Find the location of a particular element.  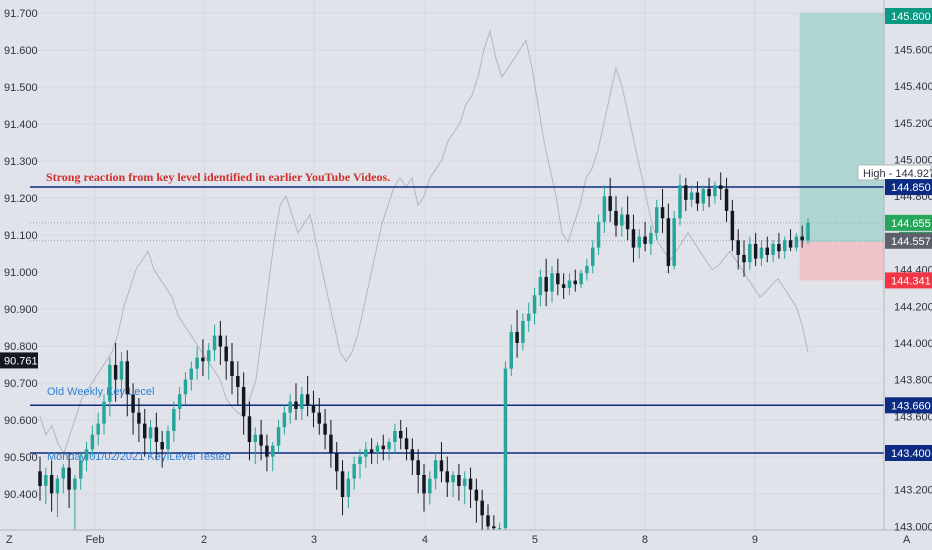

time-axis: Z A Feb 2 3 4 5 8 9 is located at coordinates (458, 540).